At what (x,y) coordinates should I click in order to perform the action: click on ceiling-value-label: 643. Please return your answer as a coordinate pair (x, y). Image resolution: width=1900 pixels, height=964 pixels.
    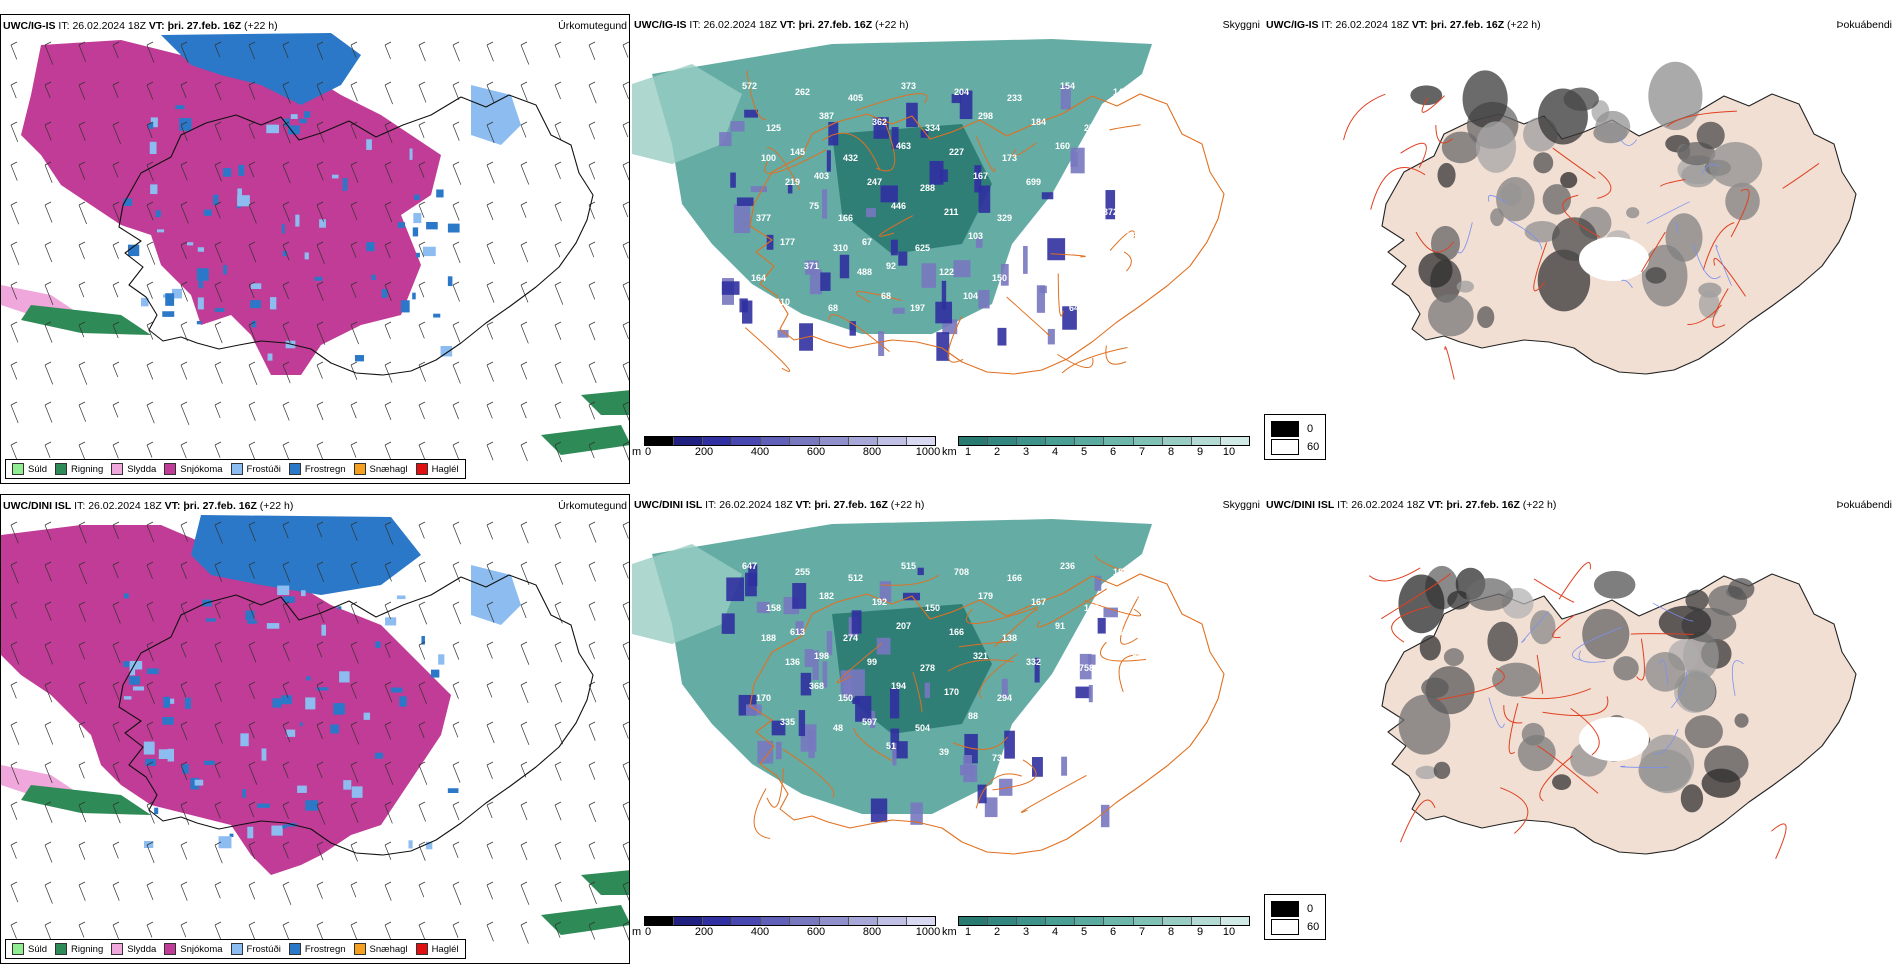
    Looking at the image, I should click on (1115, 632).